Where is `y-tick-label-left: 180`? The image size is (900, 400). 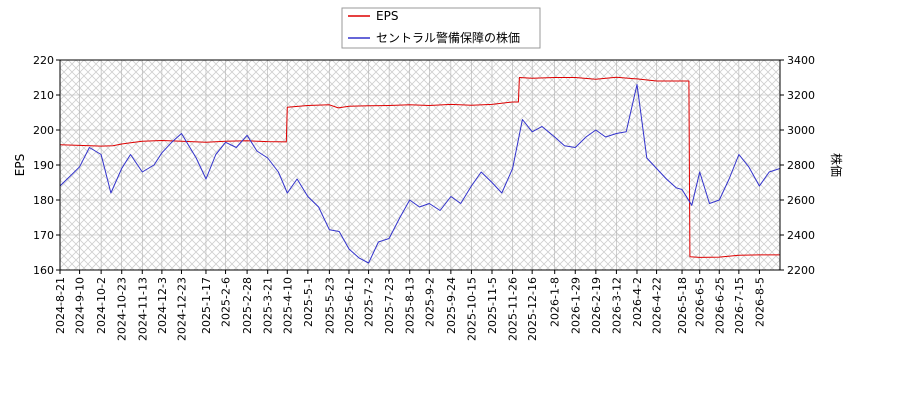 y-tick-label-left: 180 is located at coordinates (43, 200).